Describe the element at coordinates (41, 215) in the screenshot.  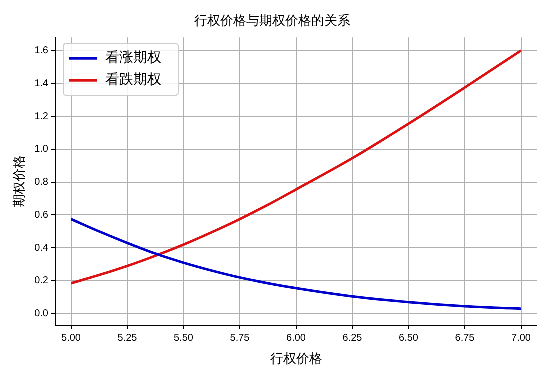
I see `y-tick-label: 0.6` at that location.